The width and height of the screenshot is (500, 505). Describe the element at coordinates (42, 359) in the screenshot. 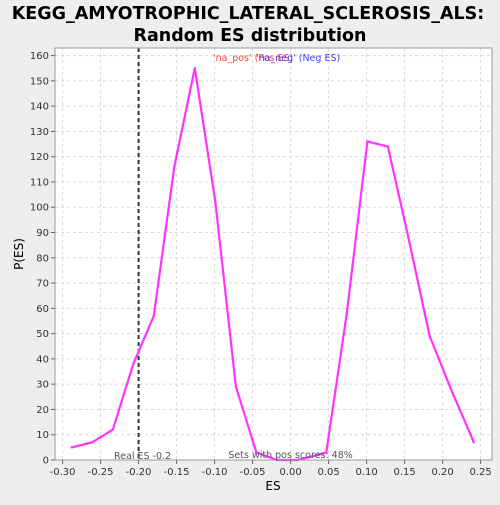

I see `y-tick-label: 40` at that location.